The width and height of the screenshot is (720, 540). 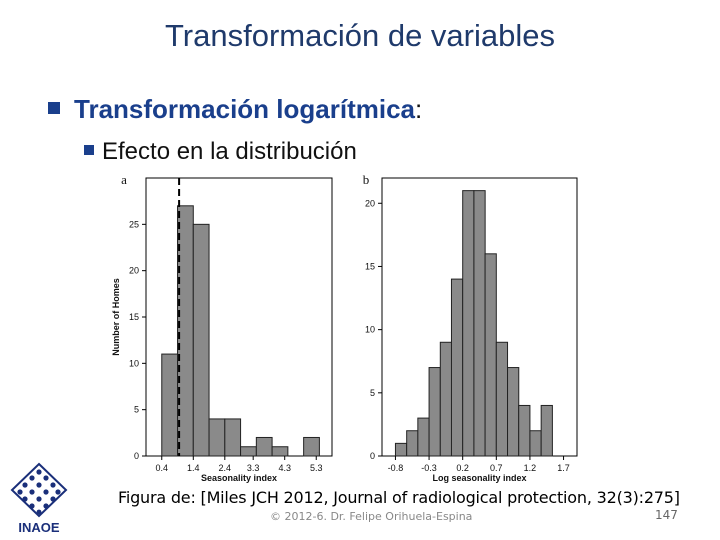 I want to click on y-tick-label: 25, so click(x=134, y=224).